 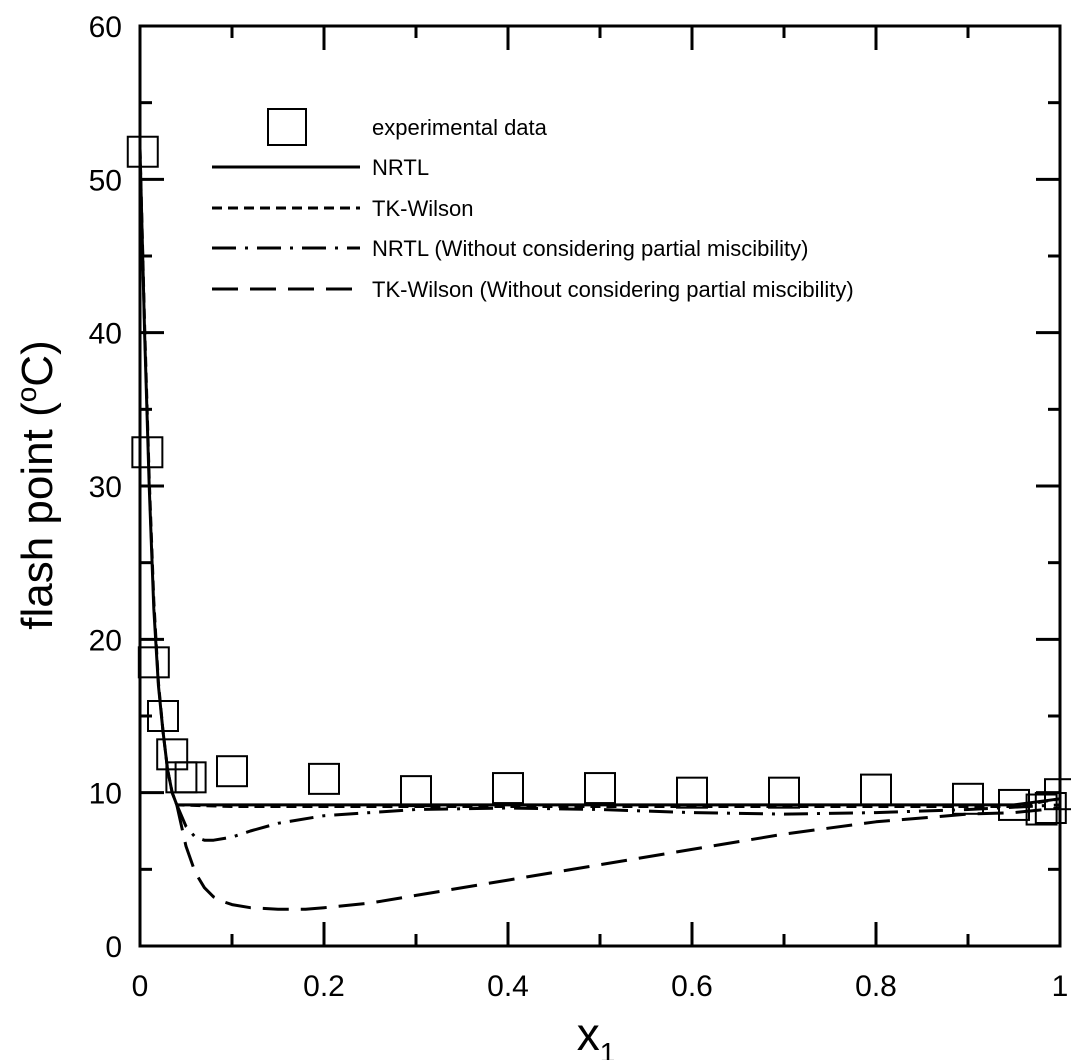 I want to click on series-line-long-dash, so click(x=618, y=857).